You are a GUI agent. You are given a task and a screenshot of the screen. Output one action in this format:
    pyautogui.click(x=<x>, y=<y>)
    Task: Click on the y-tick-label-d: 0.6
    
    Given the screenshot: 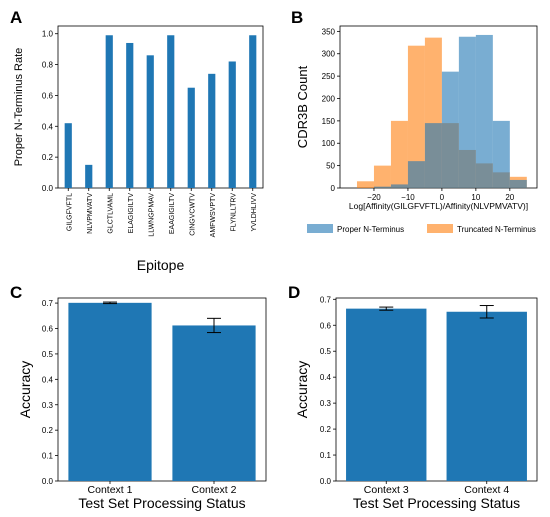 What is the action you would take?
    pyautogui.click(x=326, y=325)
    